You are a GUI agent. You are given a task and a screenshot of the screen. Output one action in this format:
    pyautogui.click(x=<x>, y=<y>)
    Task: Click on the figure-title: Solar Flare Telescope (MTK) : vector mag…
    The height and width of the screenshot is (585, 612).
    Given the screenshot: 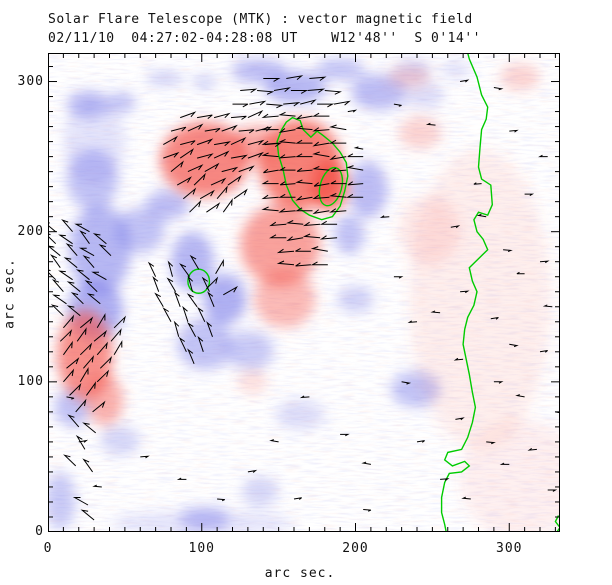 What is the action you would take?
    pyautogui.click(x=260, y=19)
    